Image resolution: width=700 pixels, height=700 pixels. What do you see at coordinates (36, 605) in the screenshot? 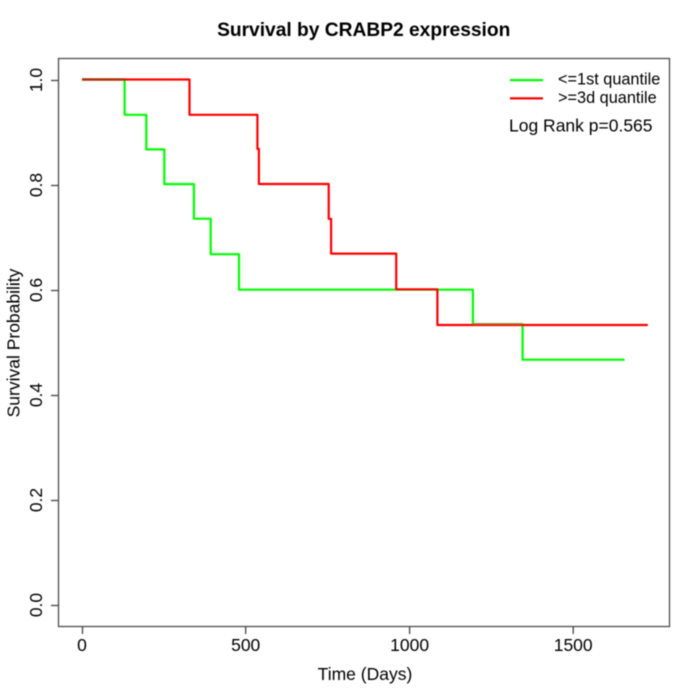
I see `svg-text: 0.0` at bounding box center [36, 605].